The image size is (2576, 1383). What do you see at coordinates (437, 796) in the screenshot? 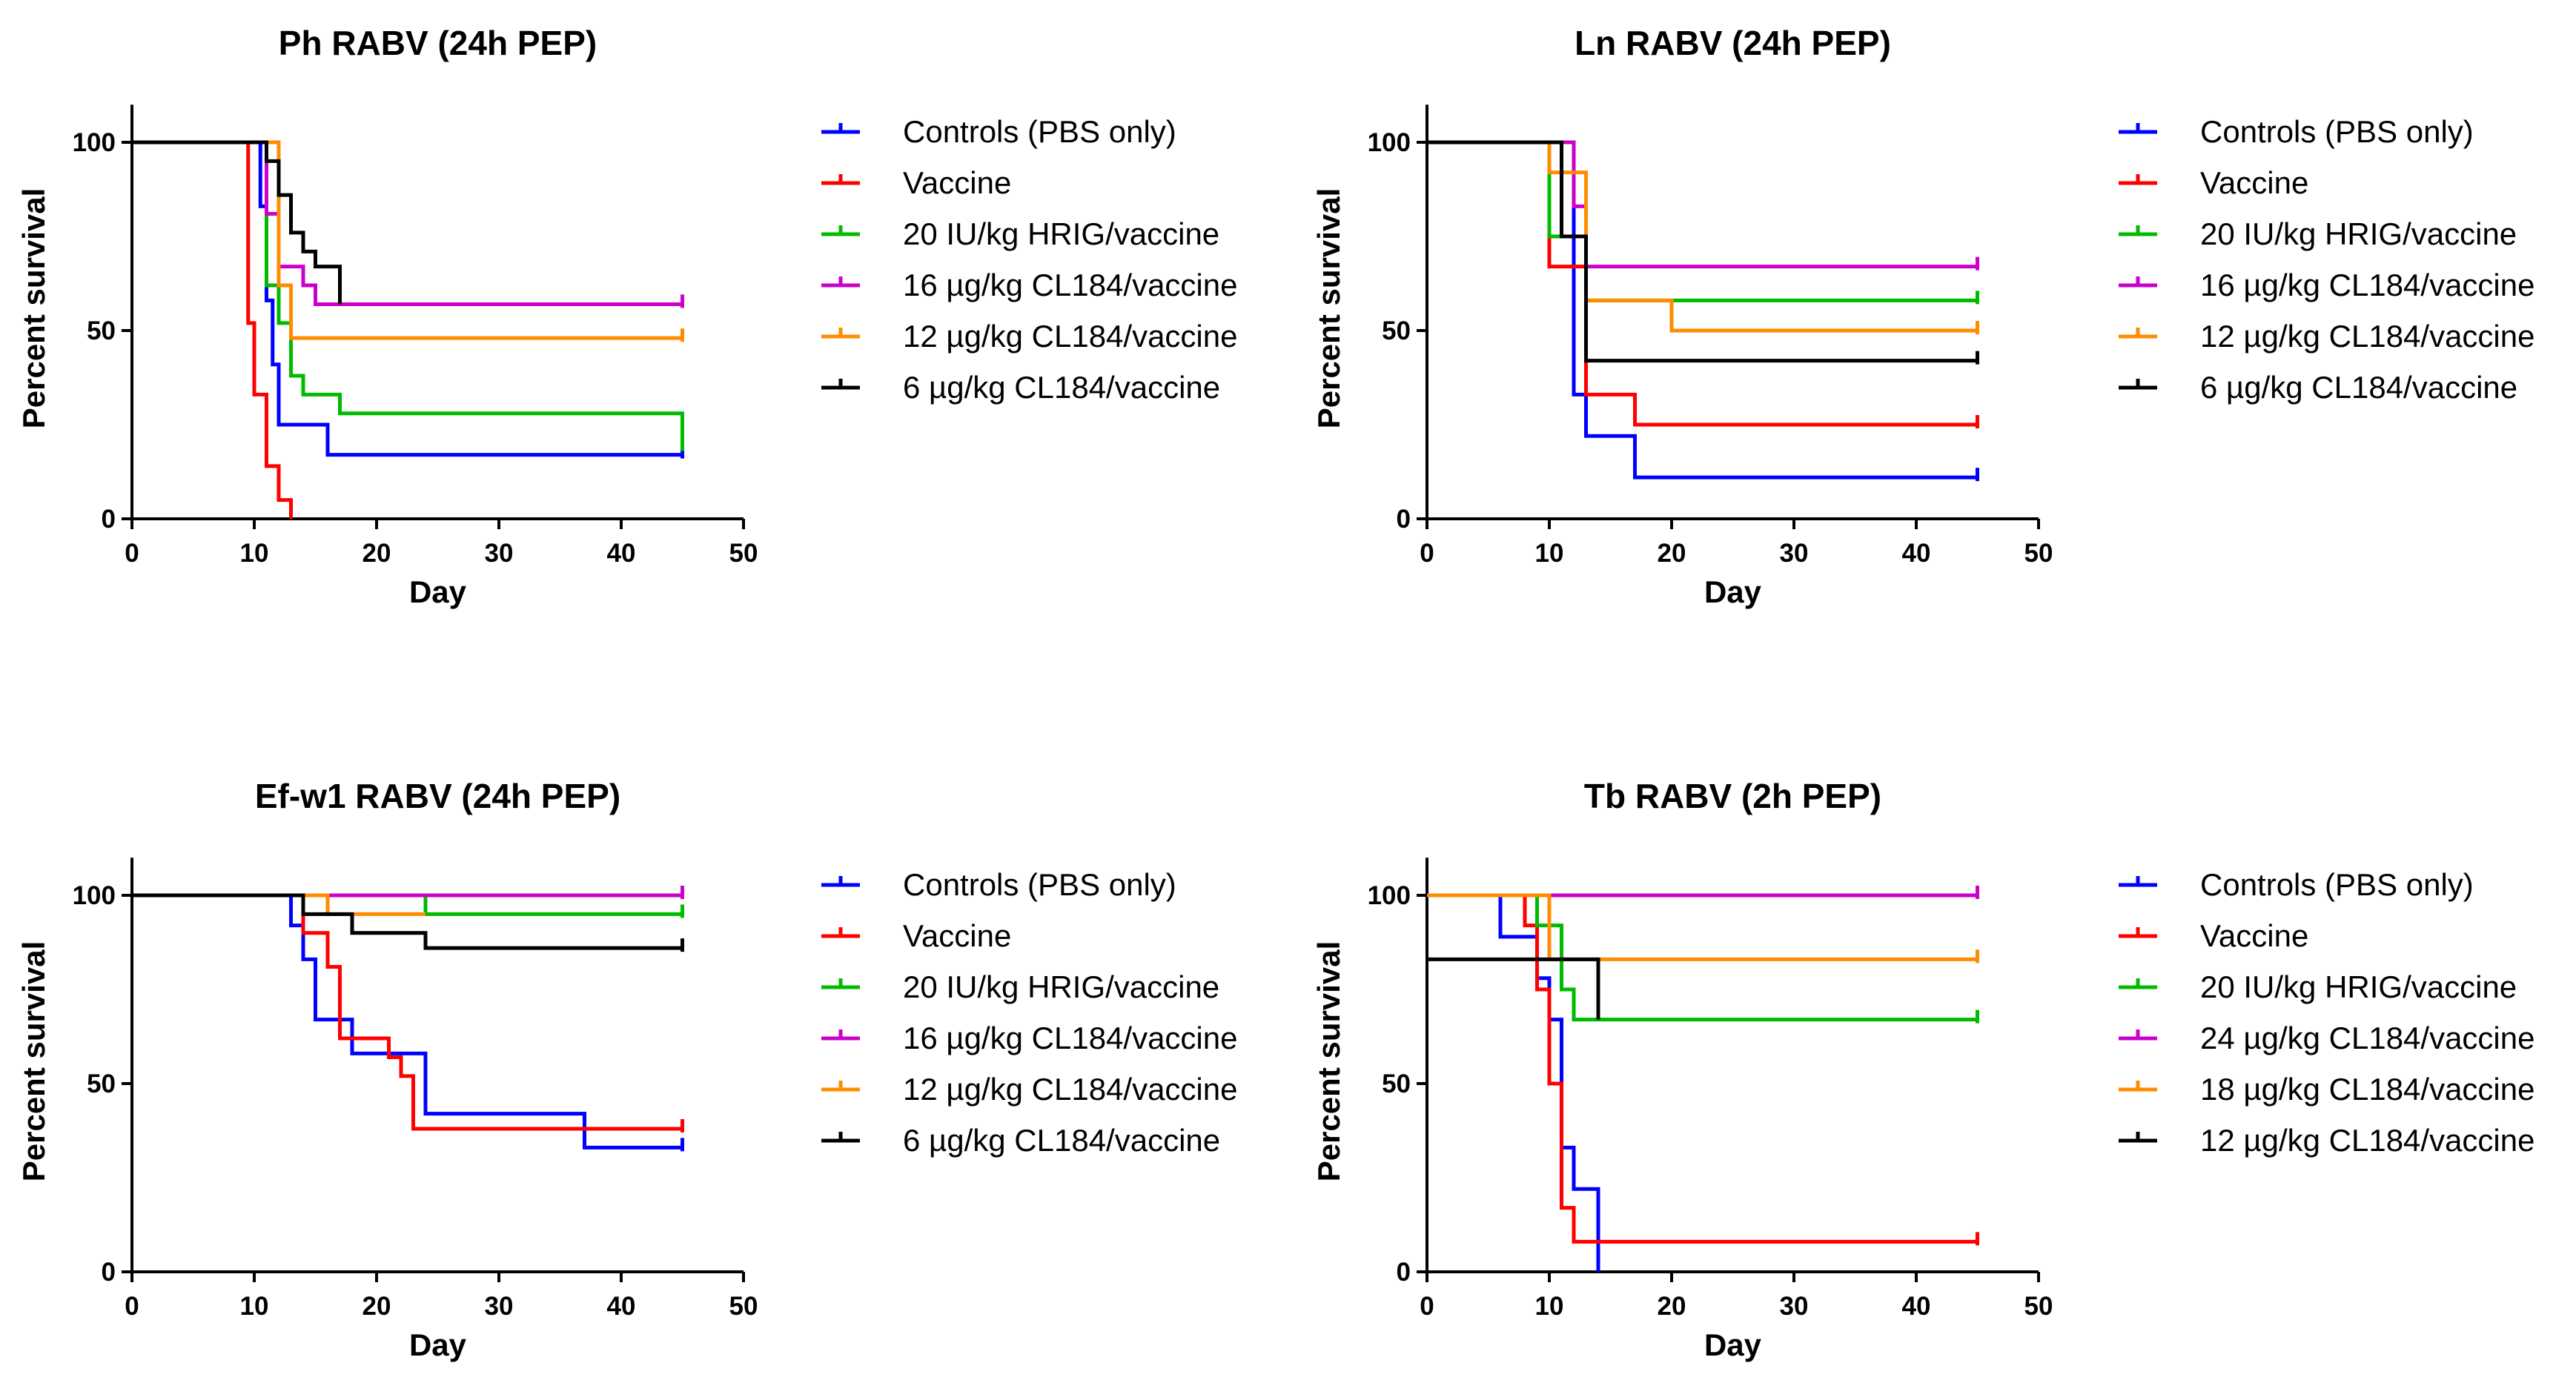
I see `chart-title: Ef-w1 RABV (24h PEP)` at bounding box center [437, 796].